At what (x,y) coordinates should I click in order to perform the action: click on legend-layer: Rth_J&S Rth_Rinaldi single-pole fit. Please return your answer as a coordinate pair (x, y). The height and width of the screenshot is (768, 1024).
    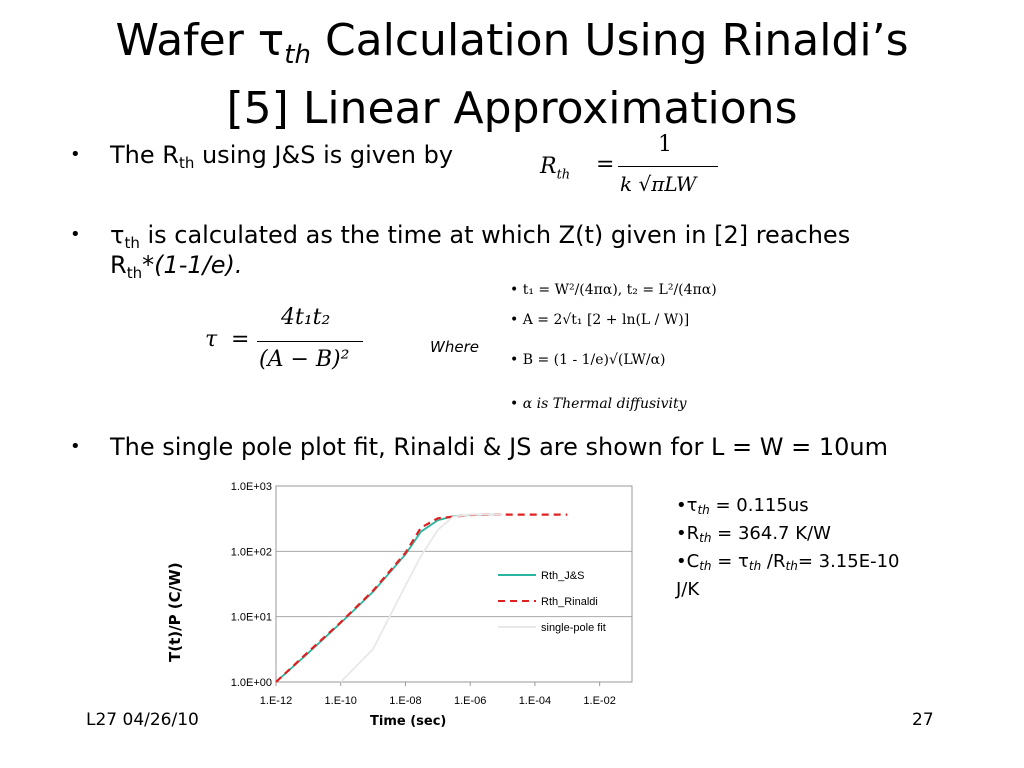
    Looking at the image, I should click on (552, 602).